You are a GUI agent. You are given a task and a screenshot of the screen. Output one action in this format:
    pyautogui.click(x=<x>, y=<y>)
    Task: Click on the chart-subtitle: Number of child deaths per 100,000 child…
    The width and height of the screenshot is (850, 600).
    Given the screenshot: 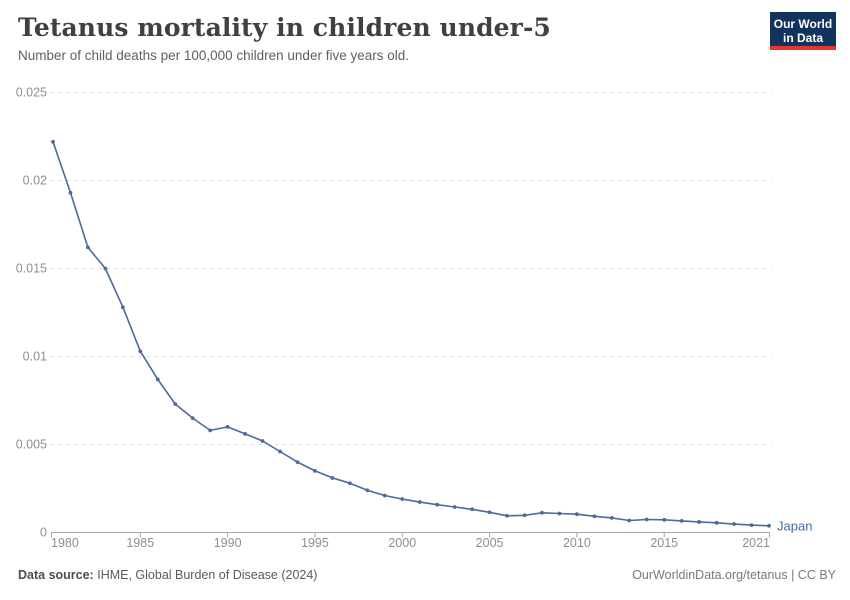 What is the action you would take?
    pyautogui.click(x=213, y=55)
    